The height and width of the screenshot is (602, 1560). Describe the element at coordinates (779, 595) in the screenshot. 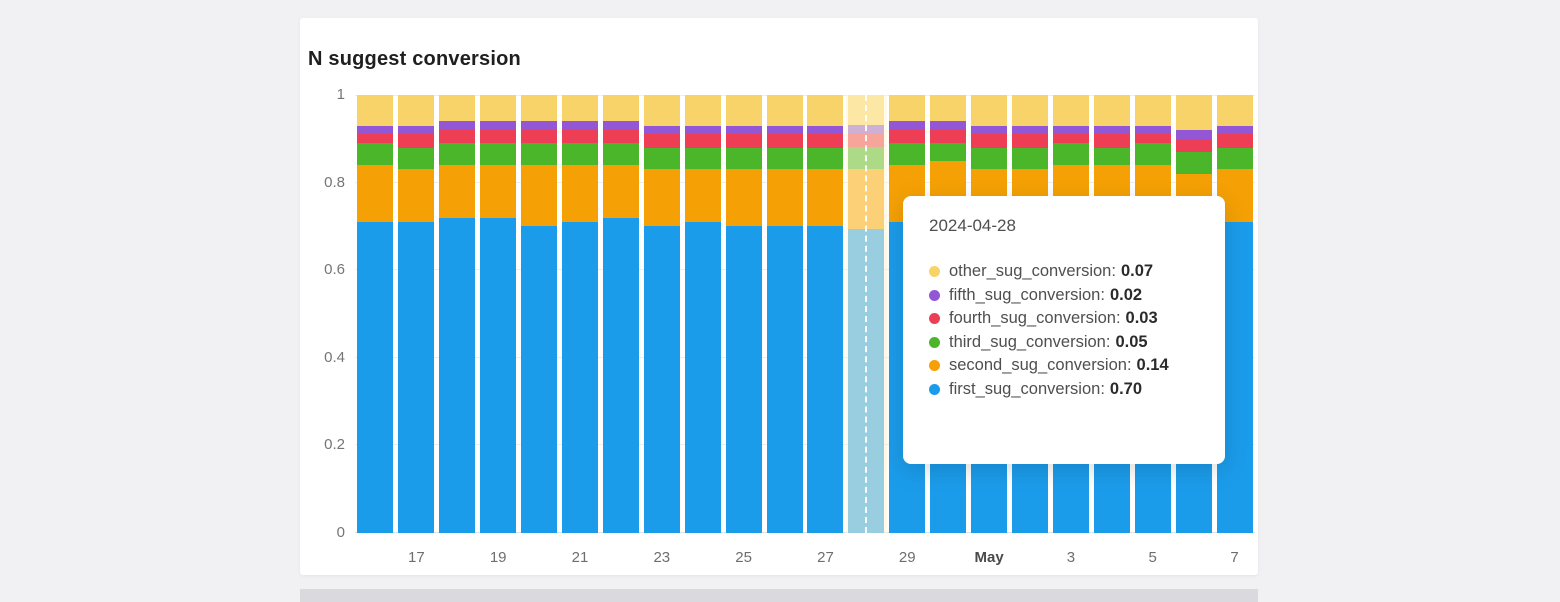

I see `bottom-strip` at that location.